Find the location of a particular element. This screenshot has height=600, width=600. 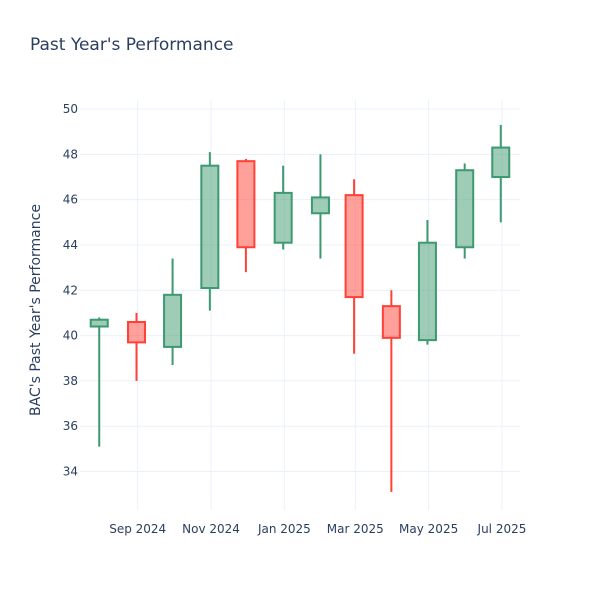

y-tick-label: 50 is located at coordinates (70, 109).